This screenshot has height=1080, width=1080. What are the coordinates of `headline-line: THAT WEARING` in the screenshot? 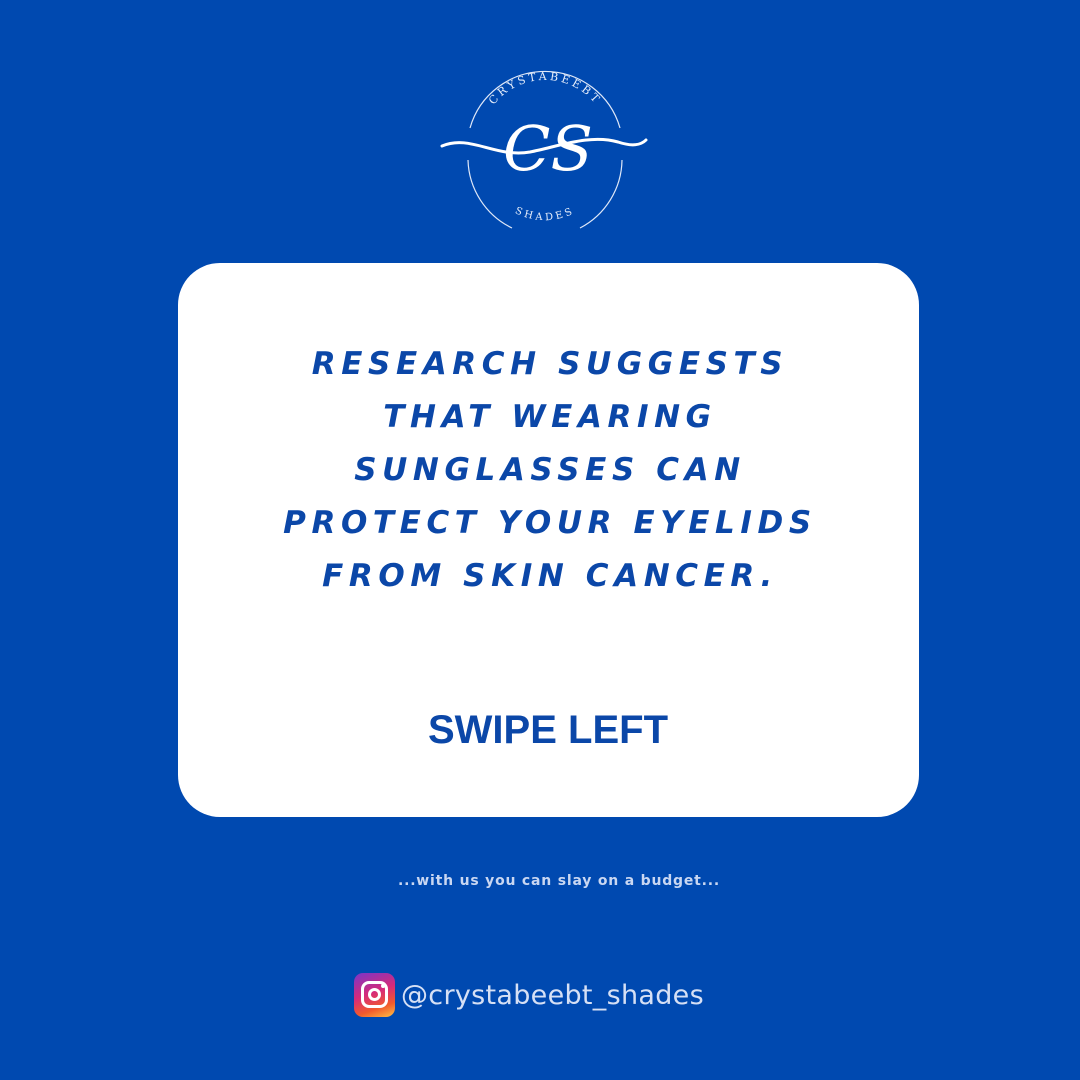 It's located at (550, 417).